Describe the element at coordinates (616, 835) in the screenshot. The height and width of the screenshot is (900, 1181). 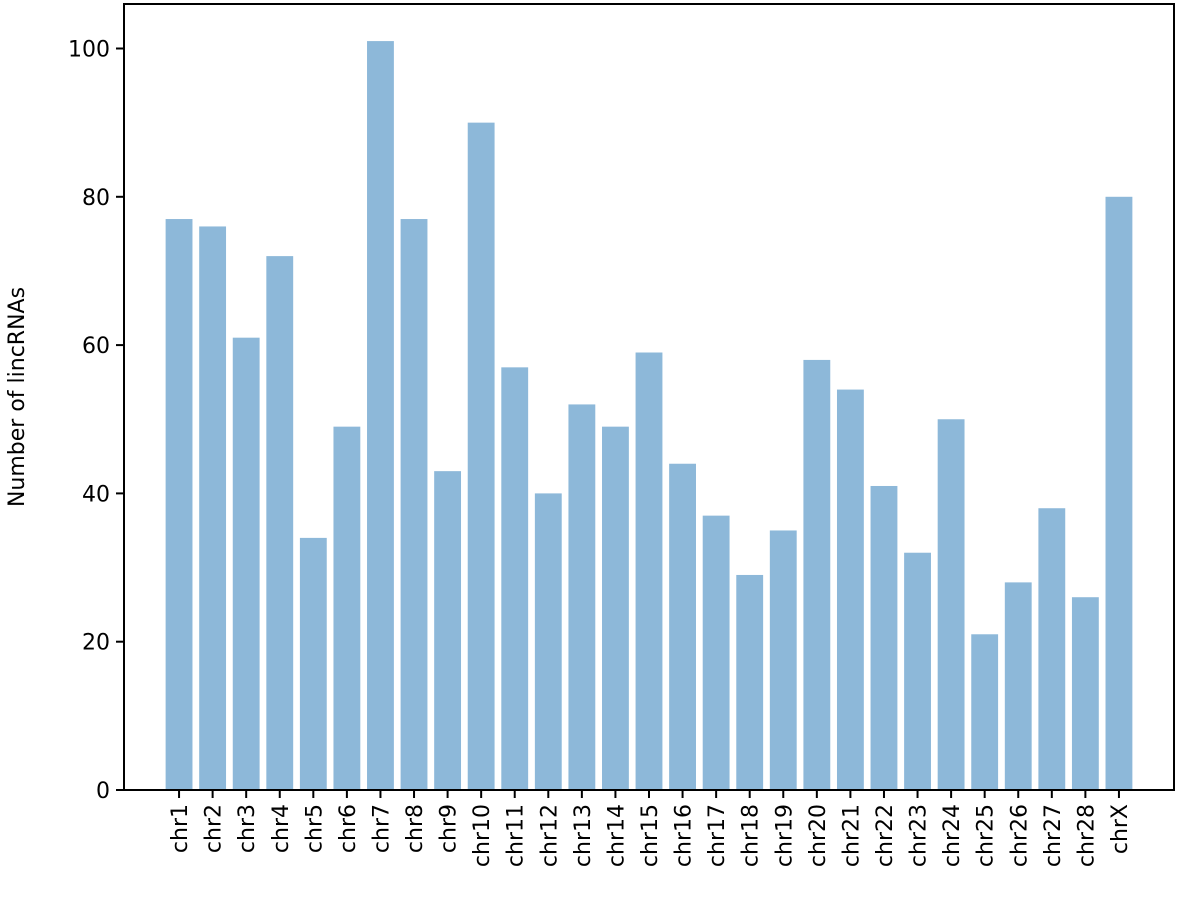
I see `x-tick-label-chr14: chr14` at that location.